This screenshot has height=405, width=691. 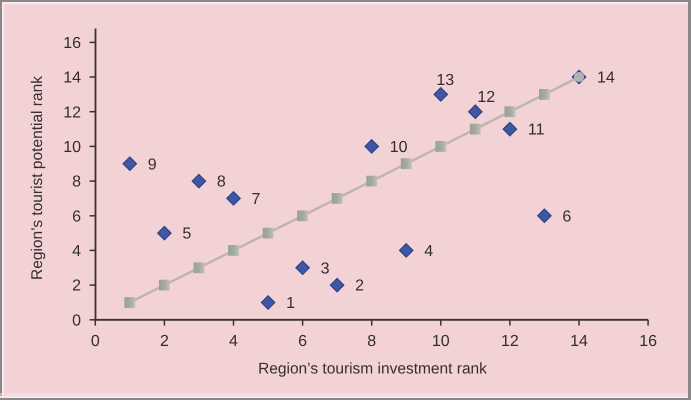 What do you see at coordinates (325, 268) in the screenshot?
I see `svg-text: 3` at bounding box center [325, 268].